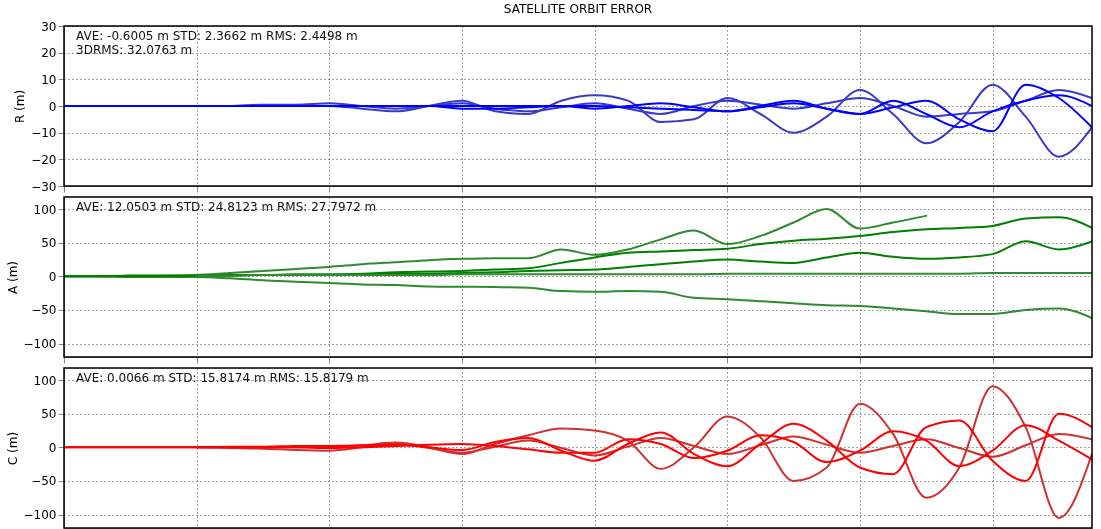  I want to click on y-tick-label: 10, so click(49, 79).